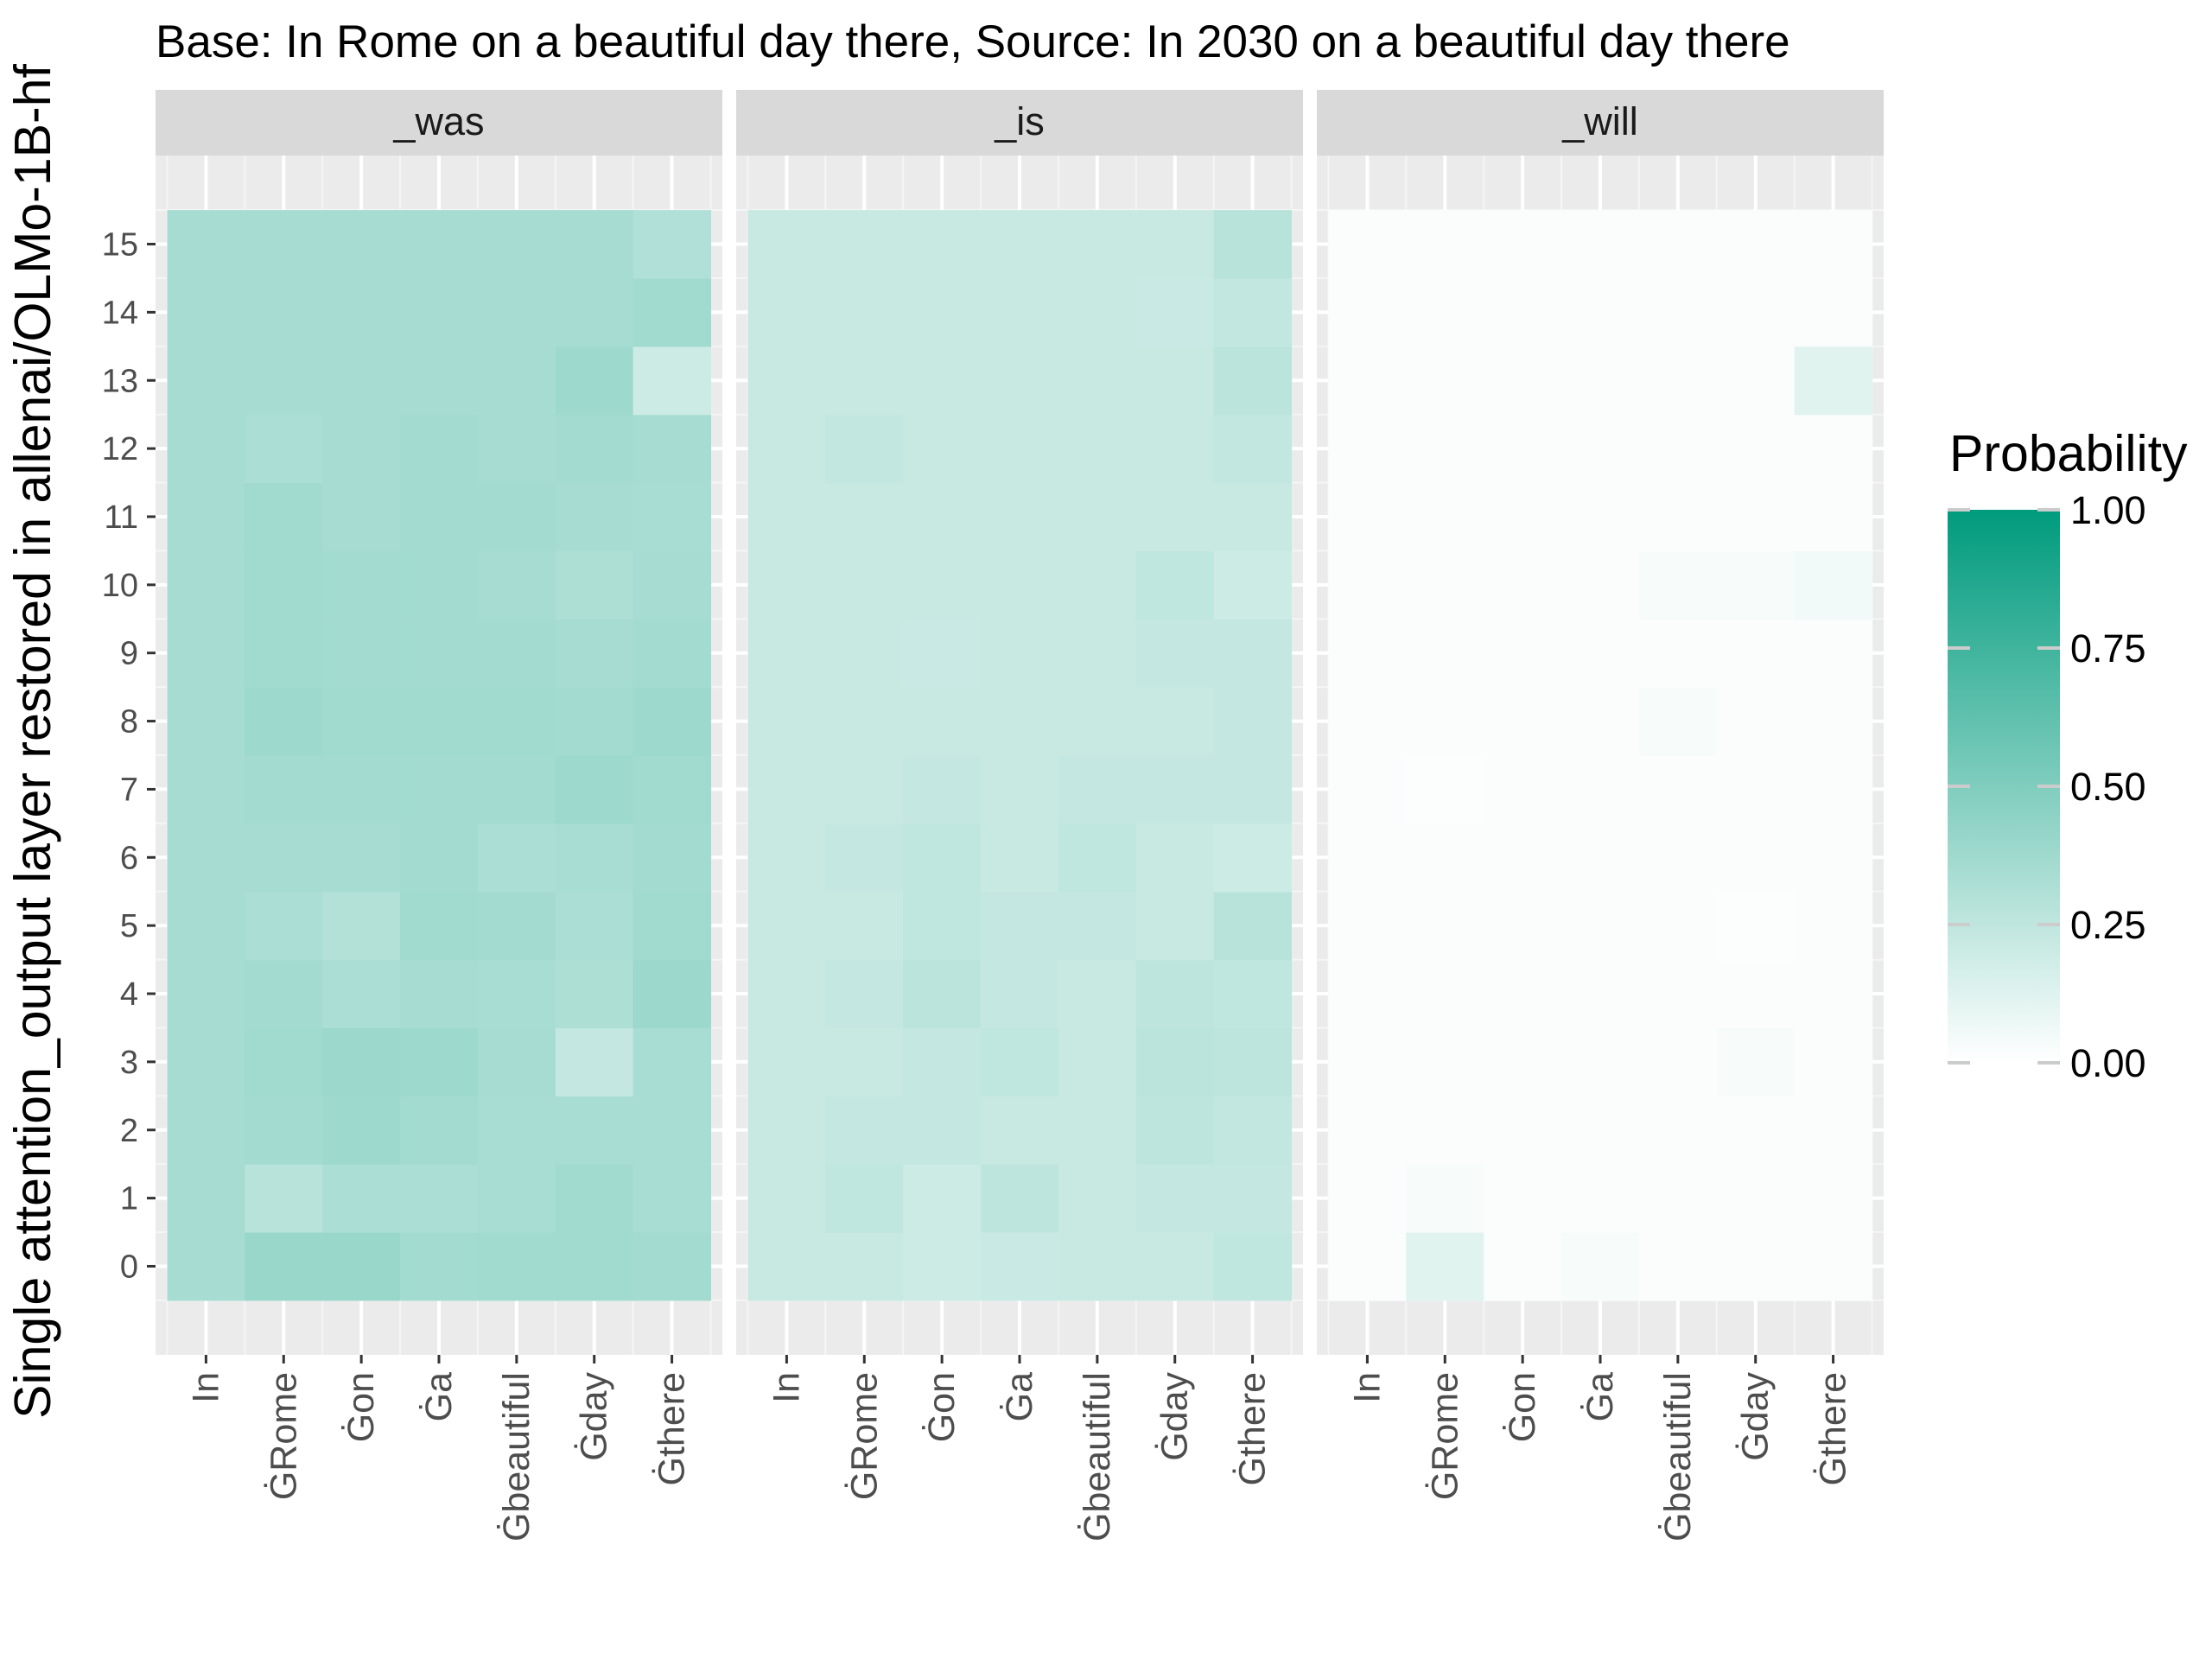  What do you see at coordinates (120, 381) in the screenshot?
I see `y-tick-label: 13` at bounding box center [120, 381].